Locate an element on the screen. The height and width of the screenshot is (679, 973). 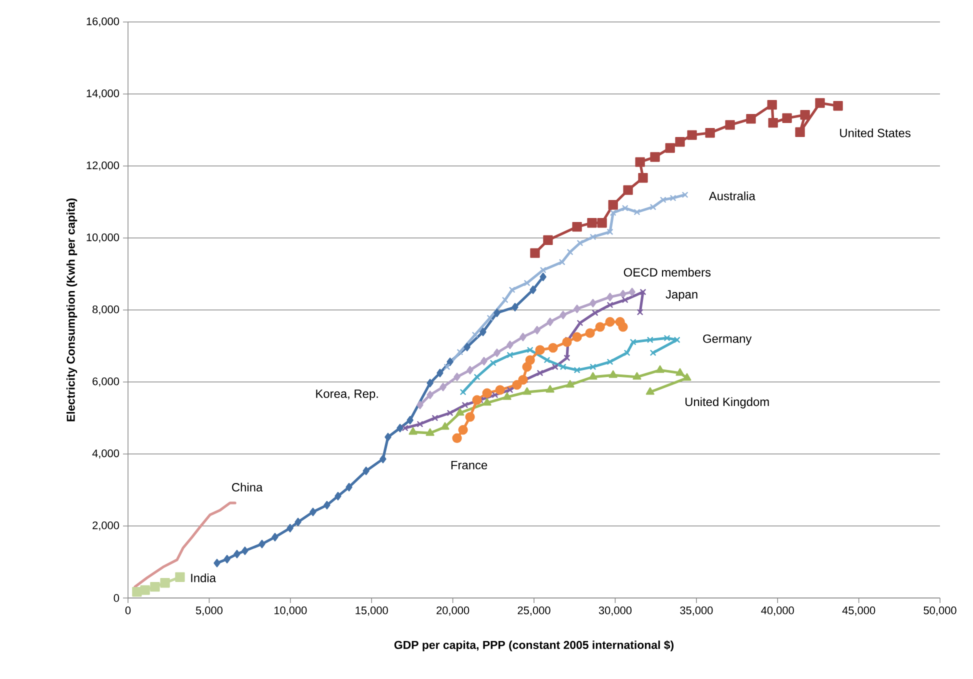
y-tick-label: 14,000 is located at coordinates (103, 94).